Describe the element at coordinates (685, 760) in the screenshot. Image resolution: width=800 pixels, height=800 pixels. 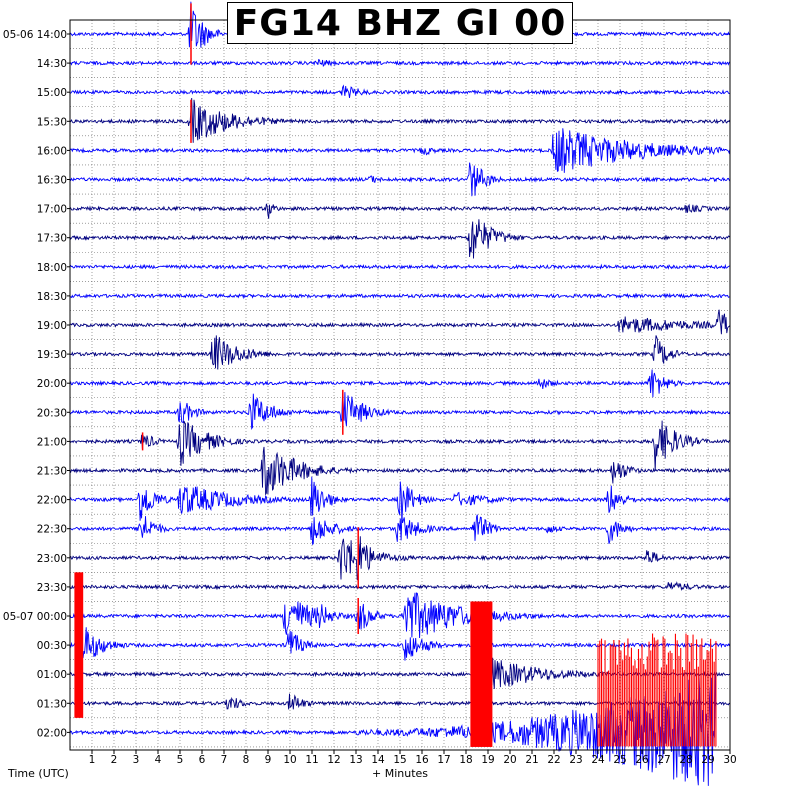
I see `x-tick-label: 28` at that location.